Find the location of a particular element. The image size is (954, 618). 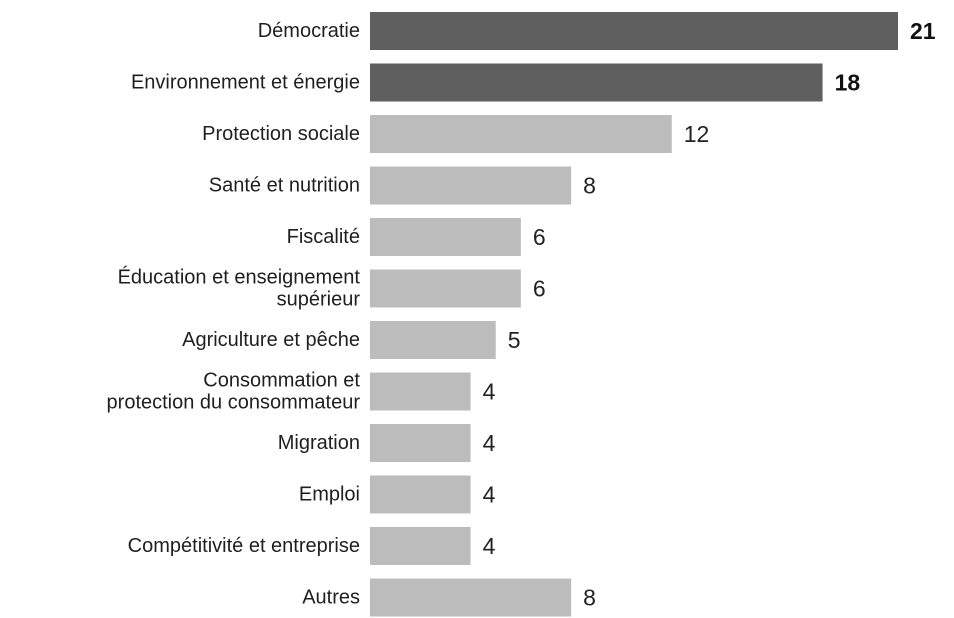

category-label-competitivite-et-entreprise: Compétitivité et entreprise is located at coordinates (244, 546).